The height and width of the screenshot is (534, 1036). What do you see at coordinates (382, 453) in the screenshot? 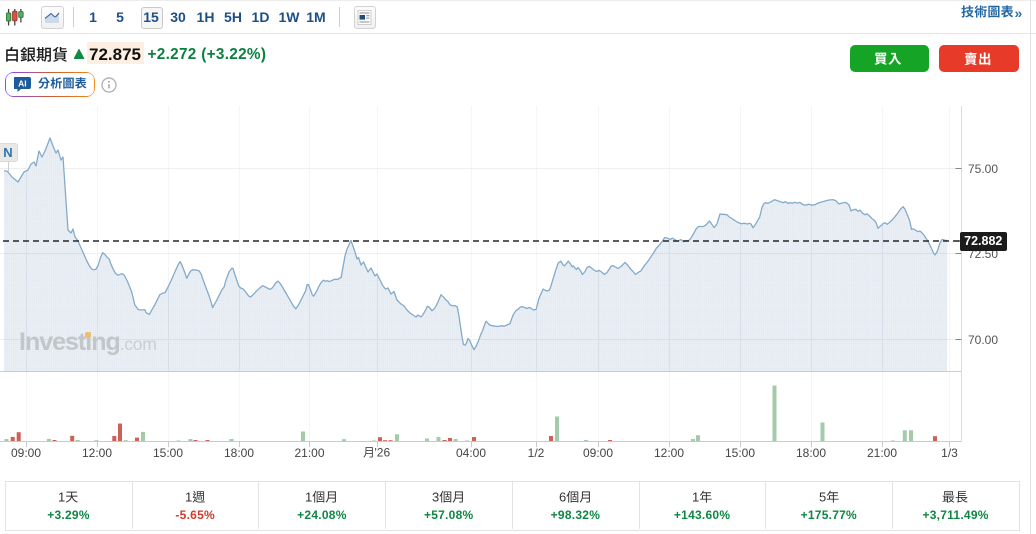
I see `svg-text: '26` at bounding box center [382, 453].